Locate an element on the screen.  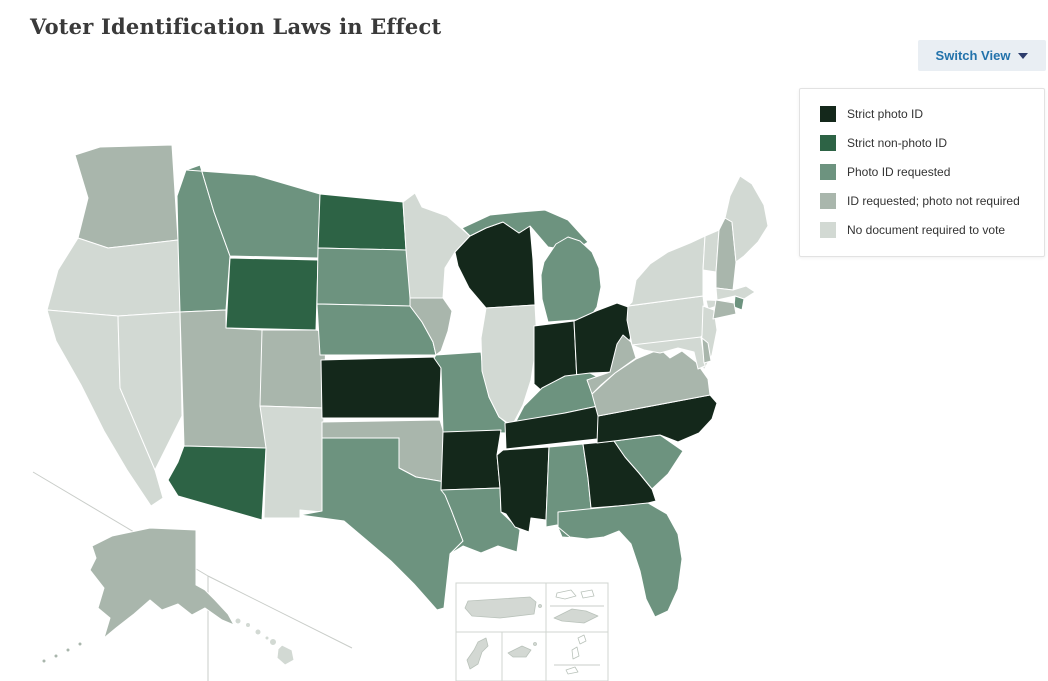
state-RI is located at coordinates (739, 303).